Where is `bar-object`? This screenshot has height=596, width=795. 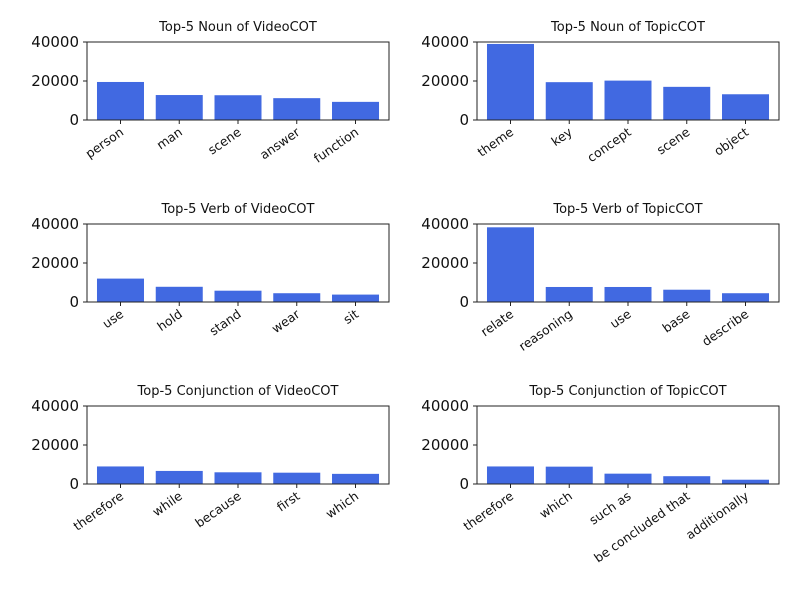 bar-object is located at coordinates (746, 107).